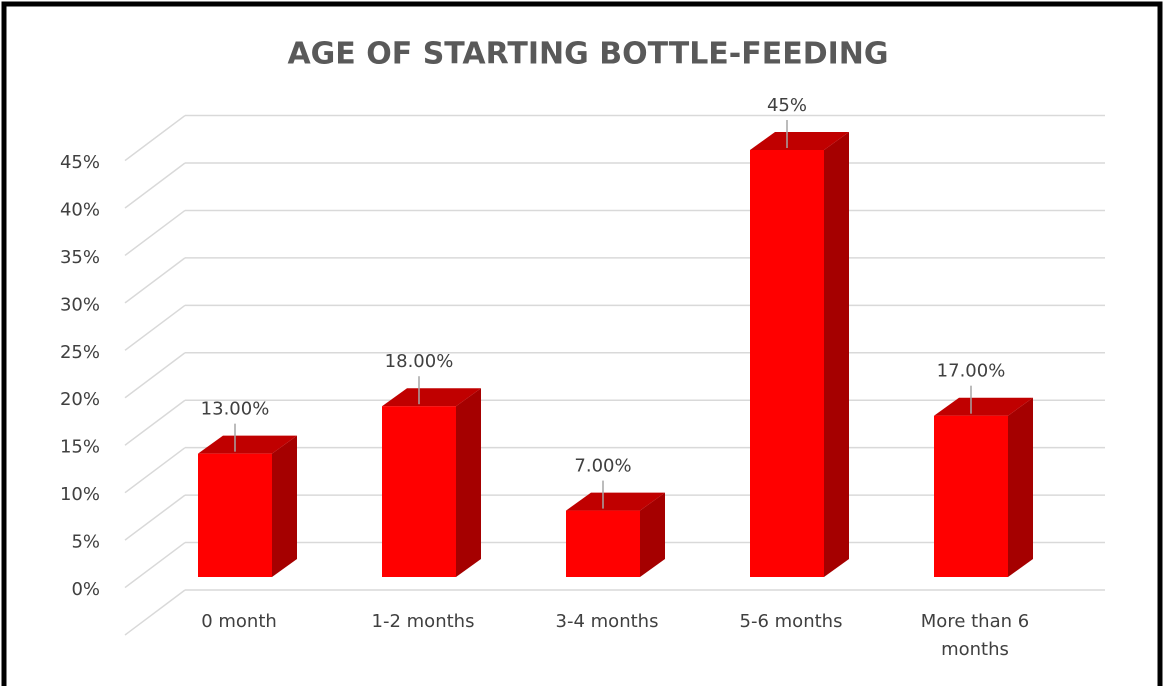 This screenshot has width=1164, height=686. What do you see at coordinates (235, 409) in the screenshot?
I see `data-label: 13.00%` at bounding box center [235, 409].